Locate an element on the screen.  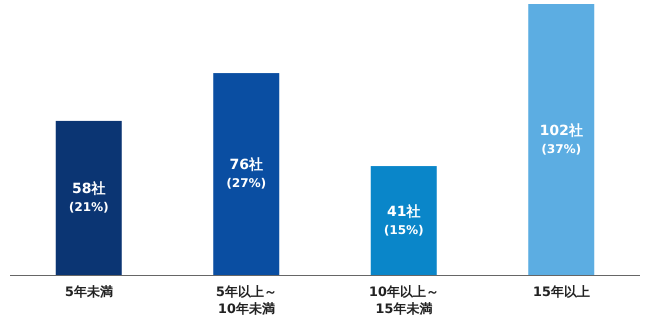
x-tick-label: 15年以上 is located at coordinates (561, 292).